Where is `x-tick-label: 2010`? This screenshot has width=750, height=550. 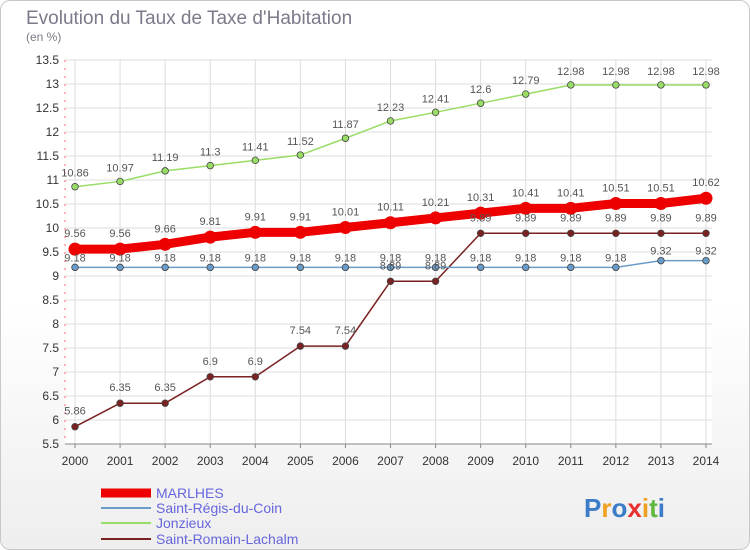
x-tick-label: 2010 is located at coordinates (525, 461).